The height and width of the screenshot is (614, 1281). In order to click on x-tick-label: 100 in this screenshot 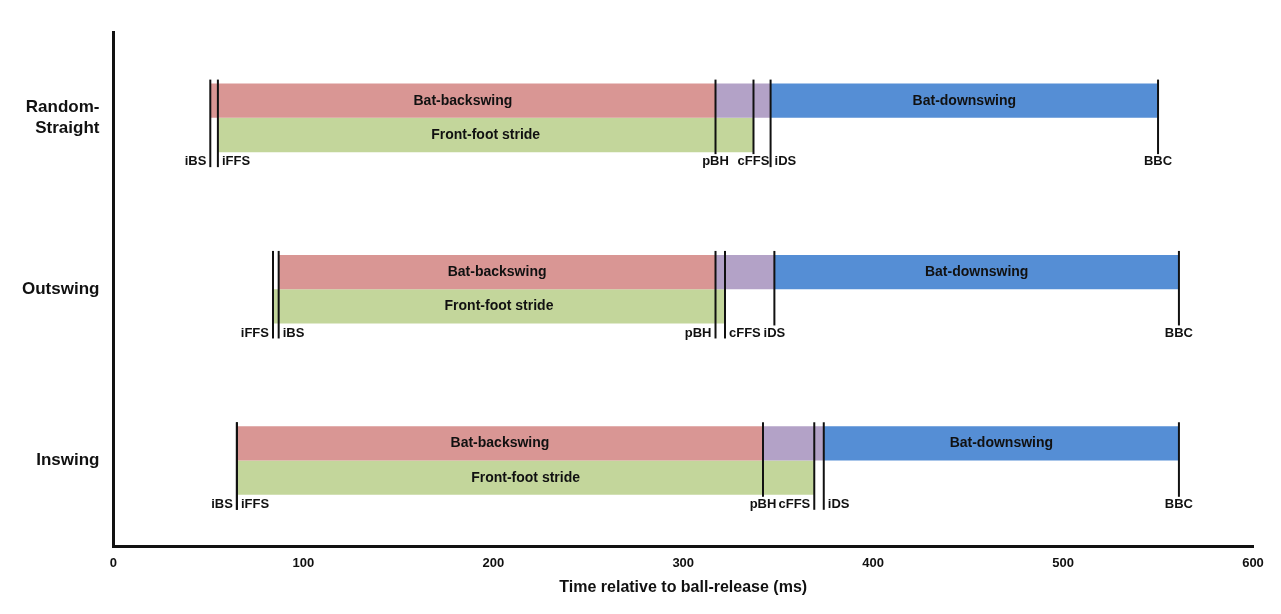, I will do `click(303, 562)`.